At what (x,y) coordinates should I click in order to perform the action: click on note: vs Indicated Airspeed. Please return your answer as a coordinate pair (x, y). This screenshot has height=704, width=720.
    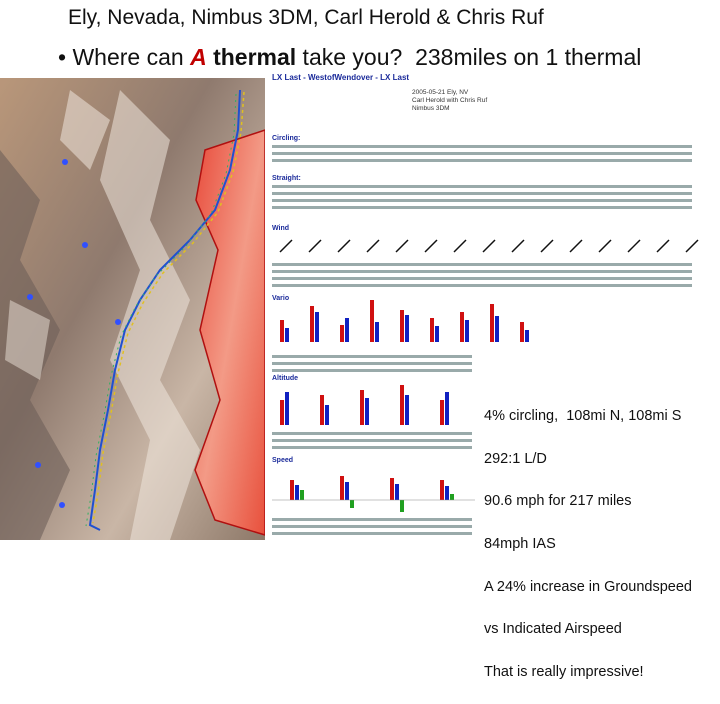
    Looking at the image, I should click on (553, 629).